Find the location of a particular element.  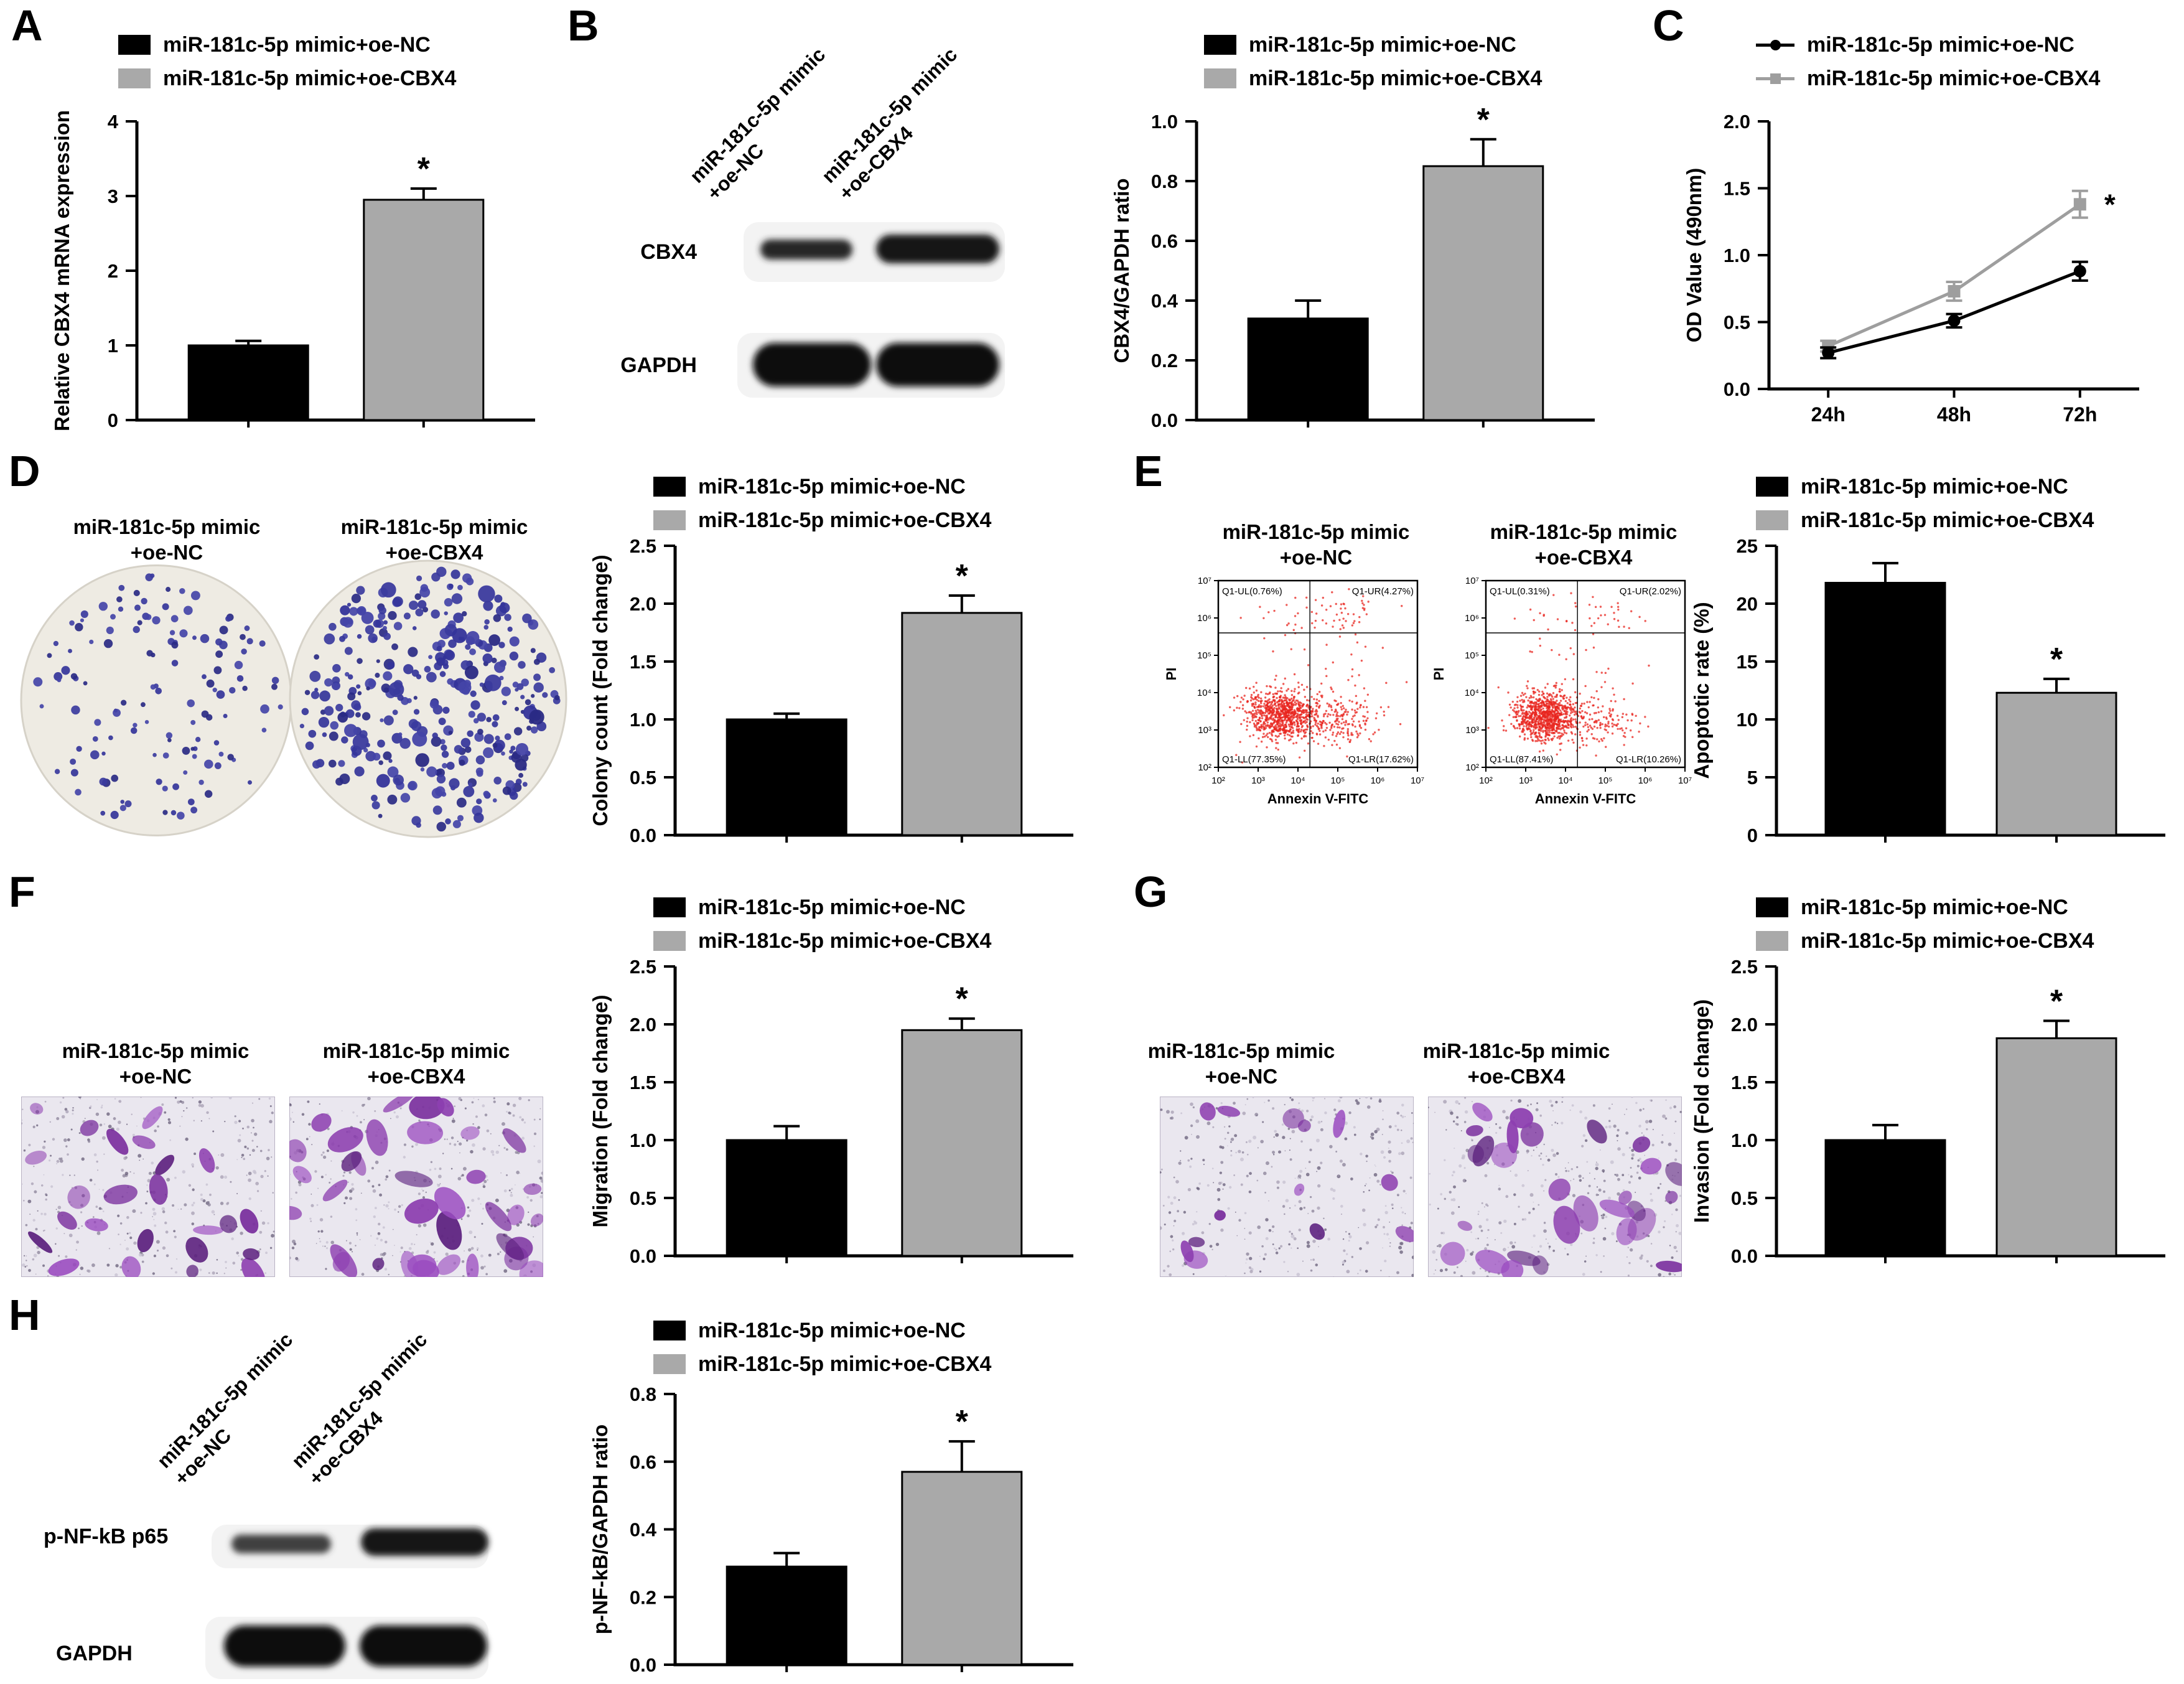

svg-text: 3 is located at coordinates (113, 196).